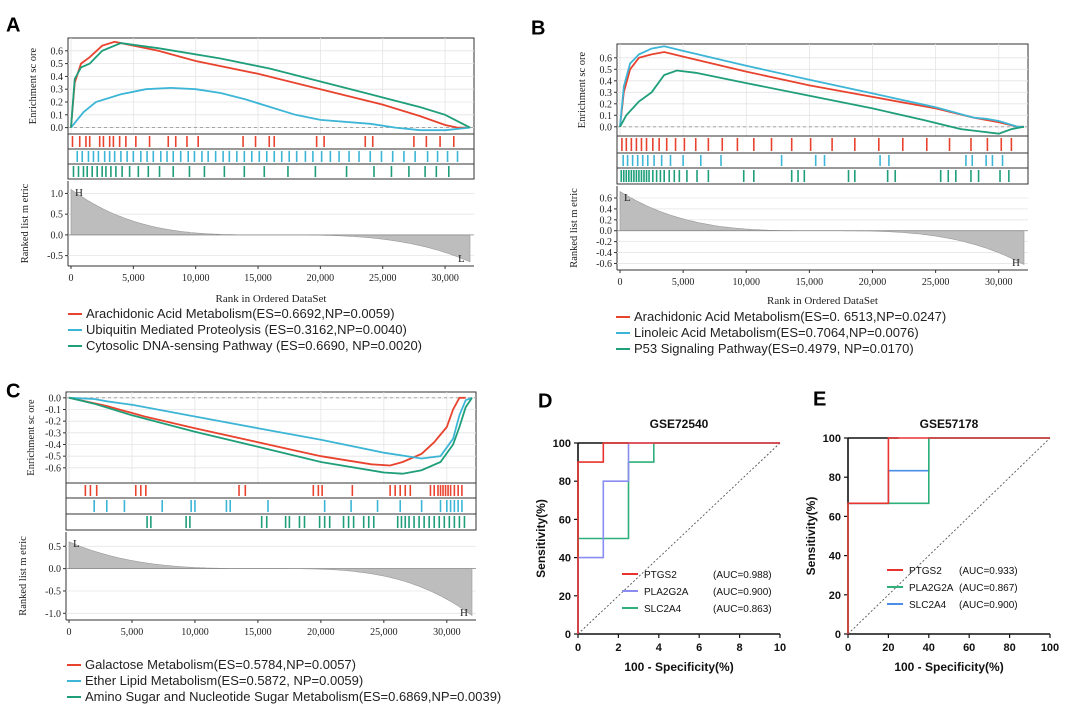  I want to click on rank-axis-title: Ranked list m etric, so click(25, 223).